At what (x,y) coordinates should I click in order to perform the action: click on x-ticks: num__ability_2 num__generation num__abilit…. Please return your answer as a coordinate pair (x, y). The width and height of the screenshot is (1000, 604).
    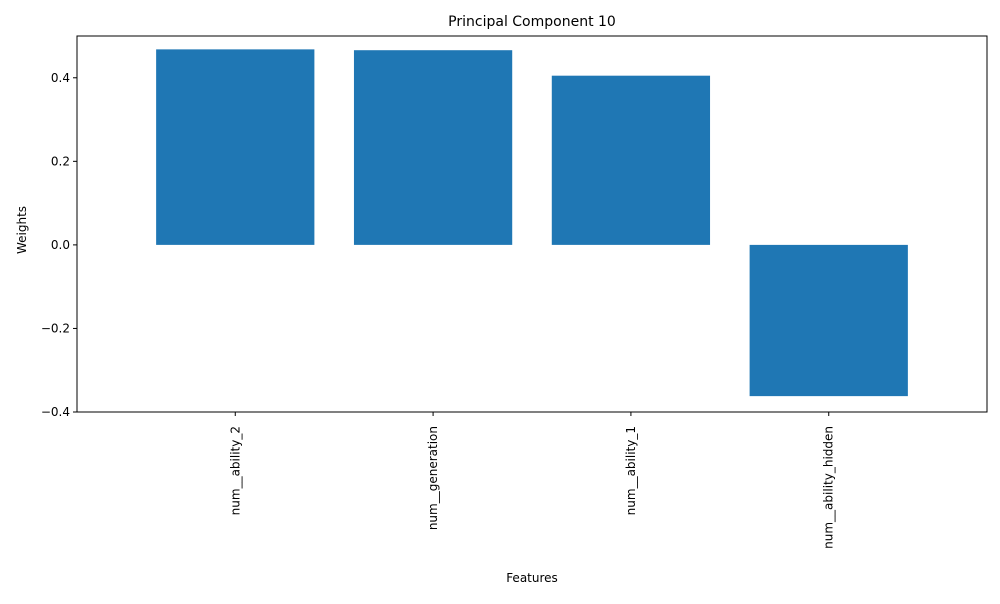
    Looking at the image, I should click on (532, 480).